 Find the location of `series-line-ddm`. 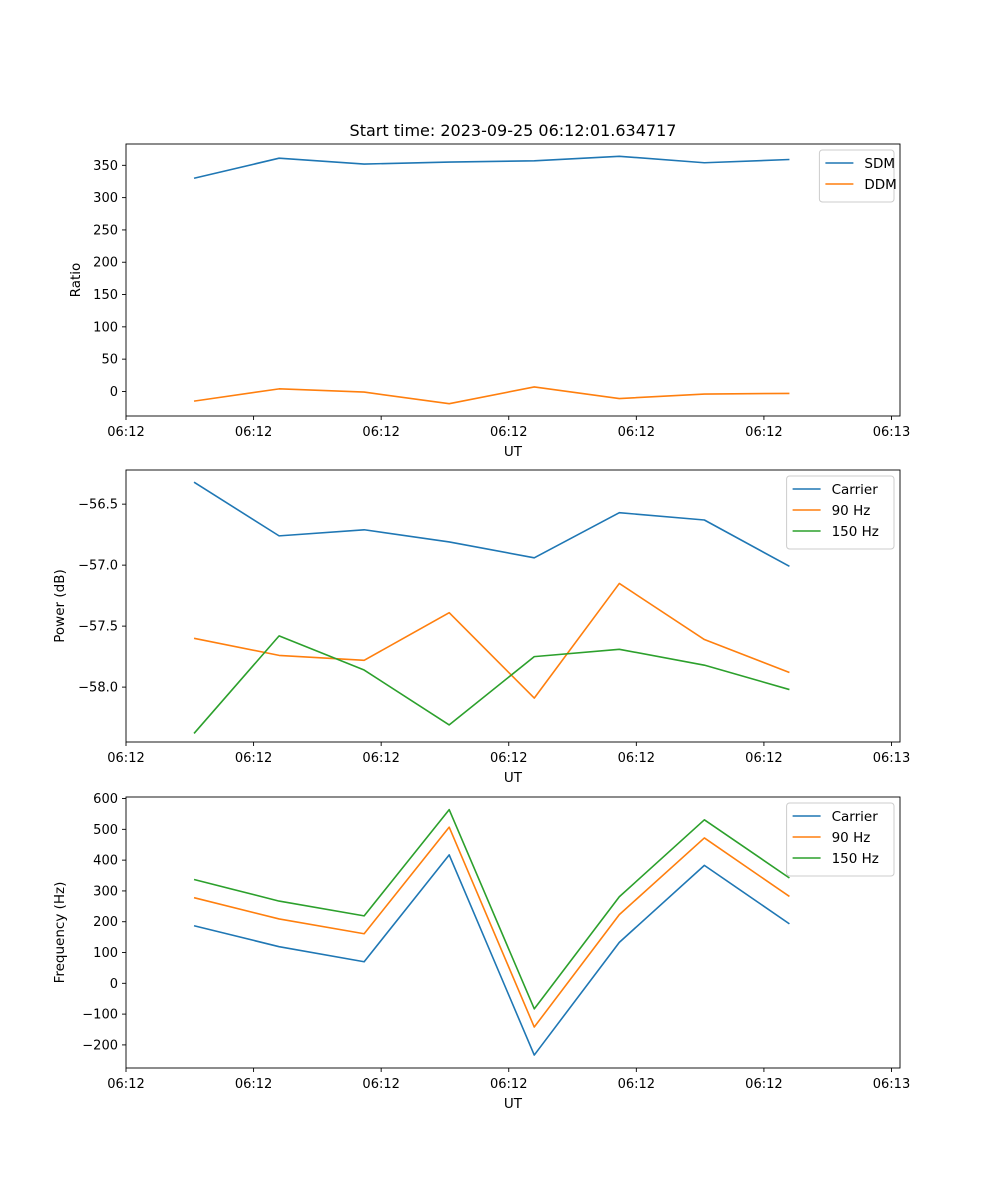

series-line-ddm is located at coordinates (491, 395).